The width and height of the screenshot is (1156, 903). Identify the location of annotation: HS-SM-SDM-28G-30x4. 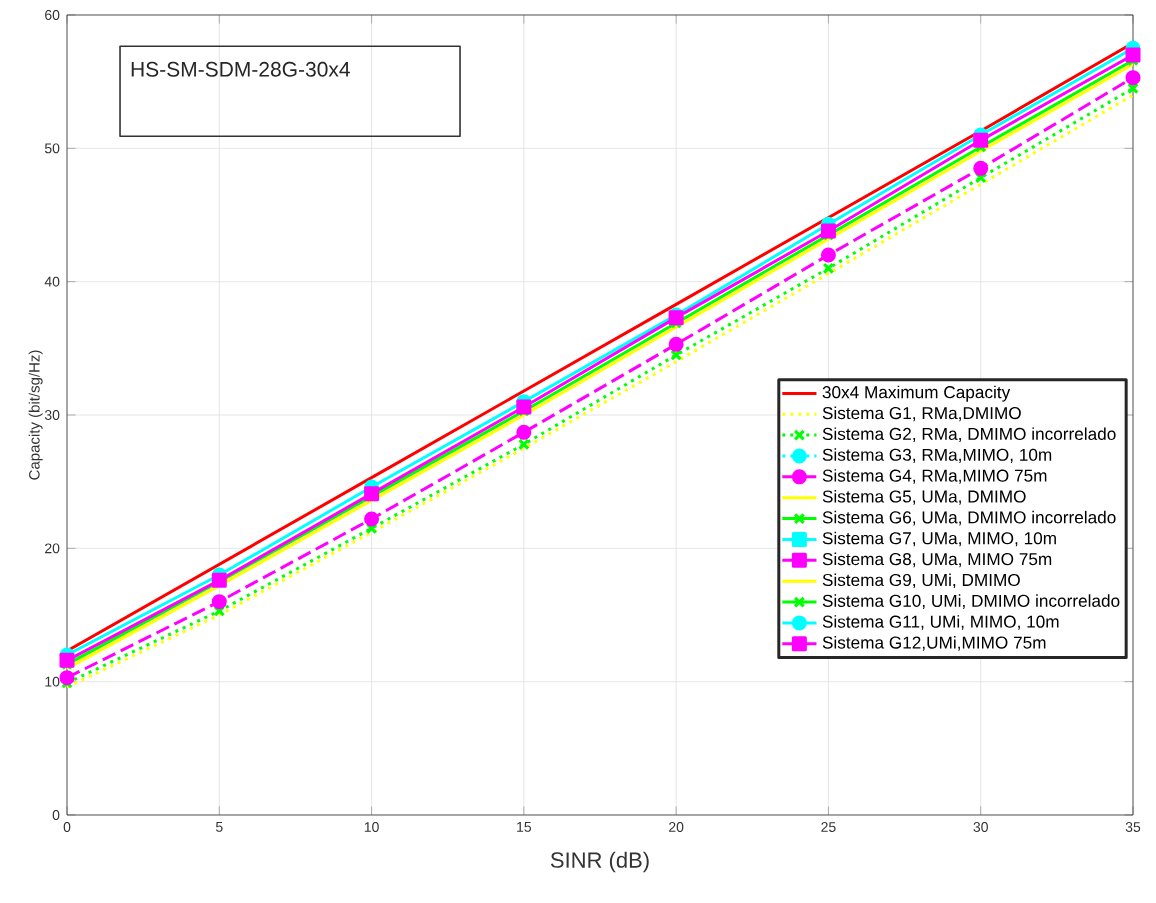
(240, 69).